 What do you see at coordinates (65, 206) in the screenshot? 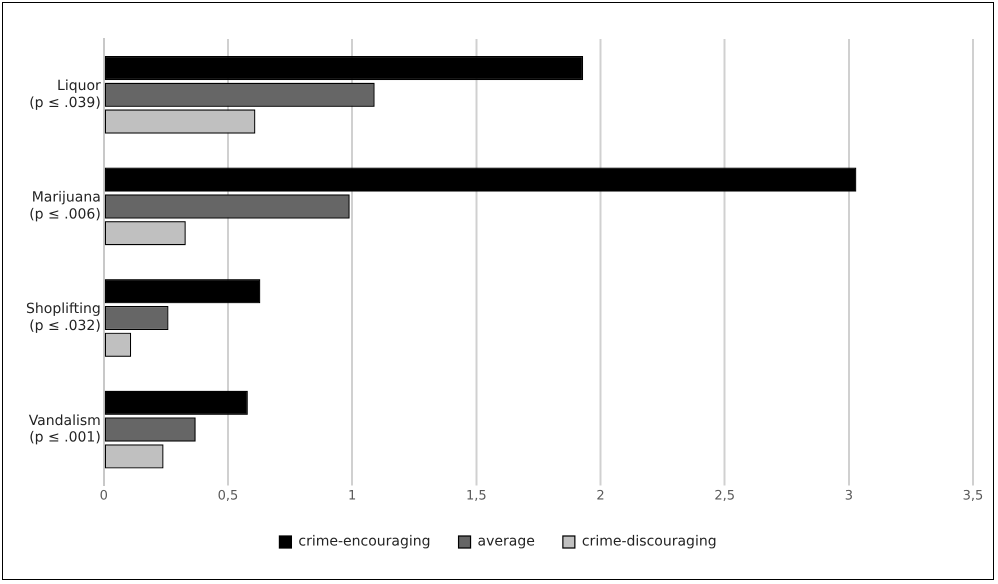
I see `y-tick-label: Marijuana (p ≤ .006)` at bounding box center [65, 206].